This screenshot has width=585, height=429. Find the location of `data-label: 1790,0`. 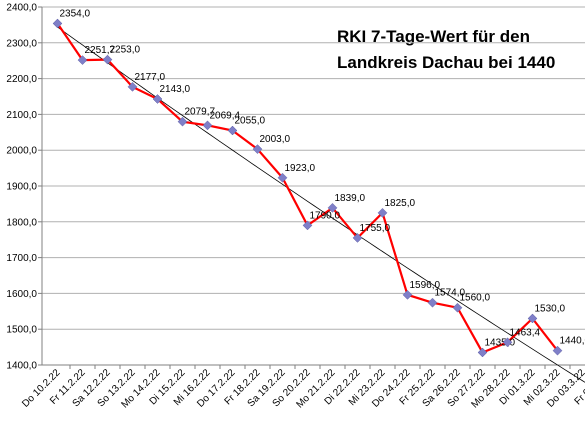

data-label: 1790,0 is located at coordinates (325, 215).